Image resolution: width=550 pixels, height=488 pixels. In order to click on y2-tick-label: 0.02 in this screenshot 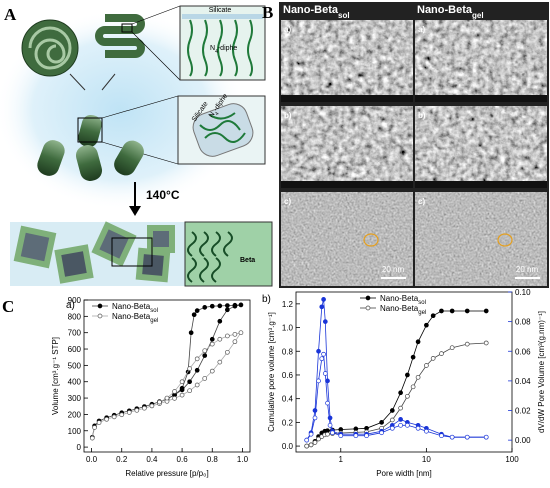, I will do `click(523, 411)`.